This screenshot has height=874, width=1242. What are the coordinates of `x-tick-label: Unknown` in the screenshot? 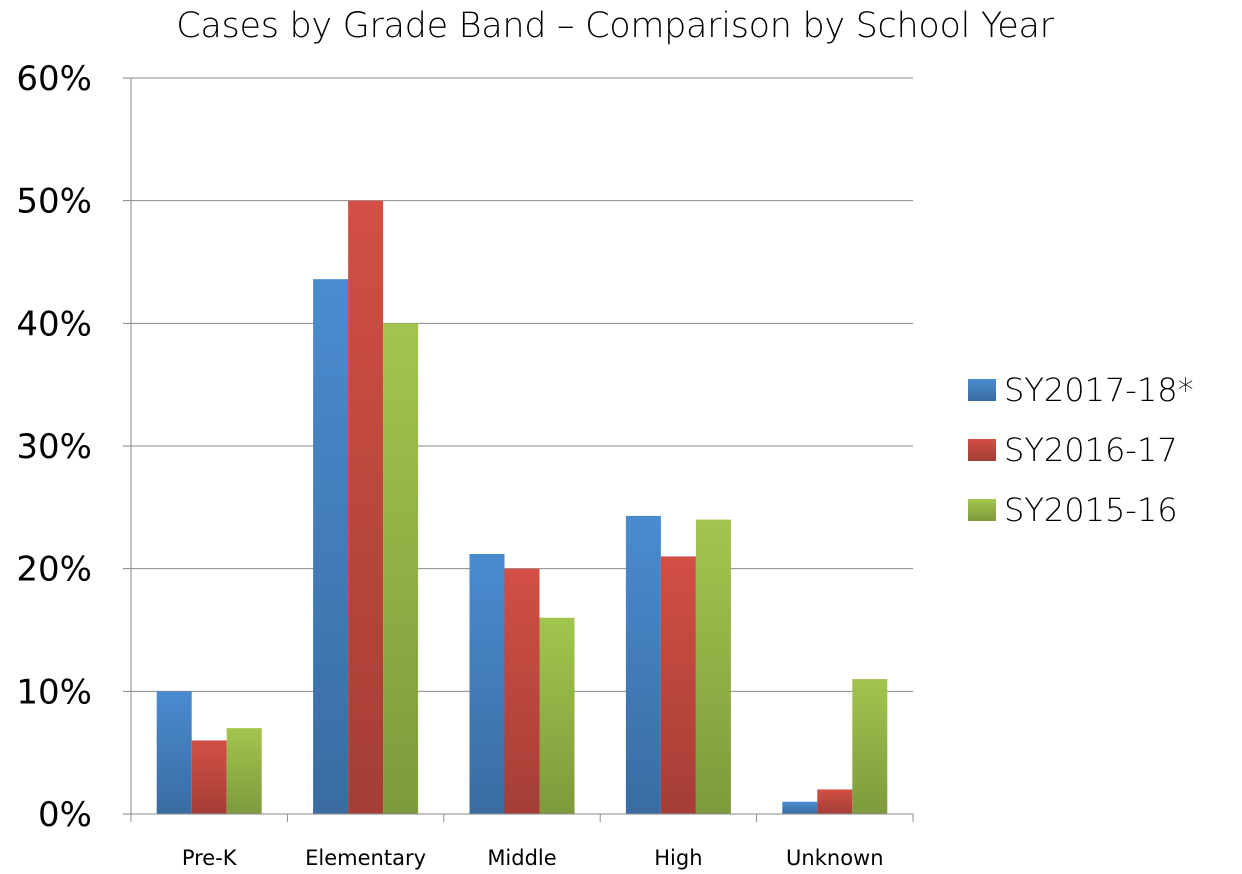 It's located at (834, 858).